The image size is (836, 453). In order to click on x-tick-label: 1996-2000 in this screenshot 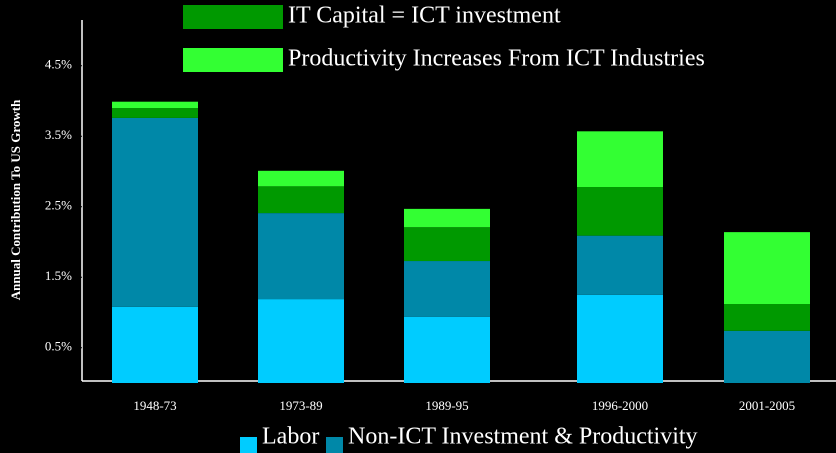, I will do `click(620, 405)`.